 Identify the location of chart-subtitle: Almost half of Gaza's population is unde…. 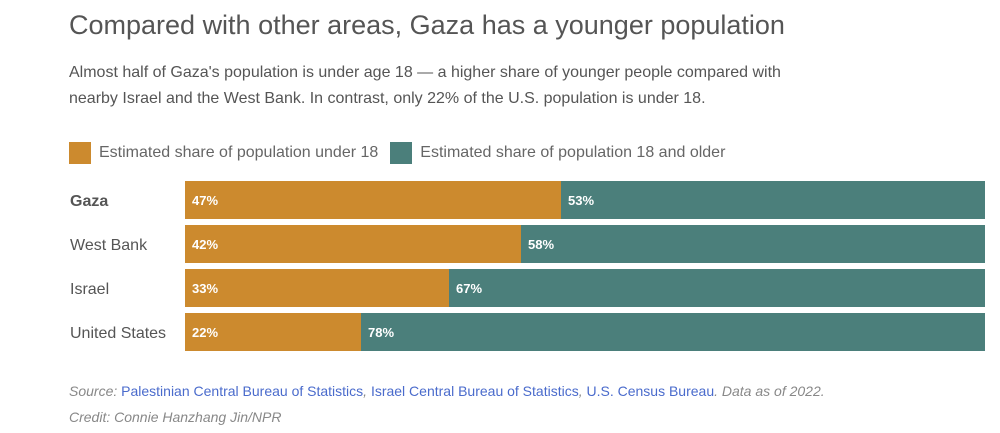
(425, 85).